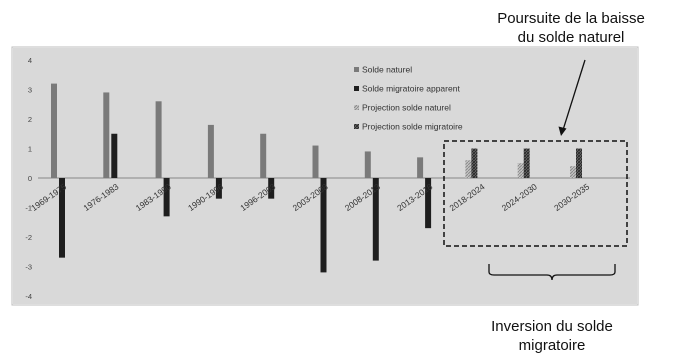  Describe the element at coordinates (570, 28) in the screenshot. I see `annotation-natural-decline: Poursuite de la baisse du solde naturel` at that location.